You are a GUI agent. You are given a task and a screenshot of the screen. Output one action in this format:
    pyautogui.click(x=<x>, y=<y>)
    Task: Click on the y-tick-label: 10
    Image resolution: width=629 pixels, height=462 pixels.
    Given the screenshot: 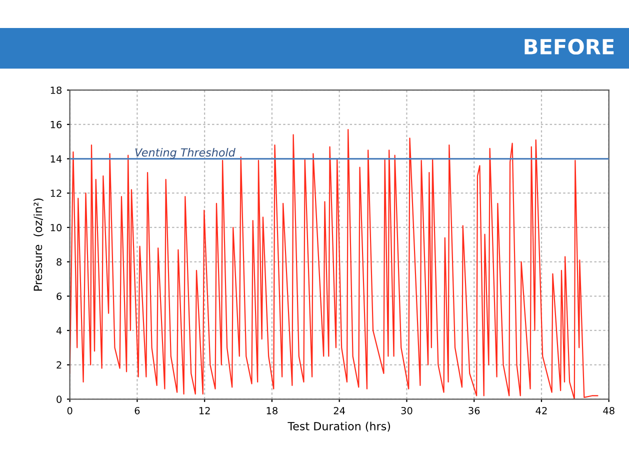 What is the action you would take?
    pyautogui.click(x=56, y=228)
    